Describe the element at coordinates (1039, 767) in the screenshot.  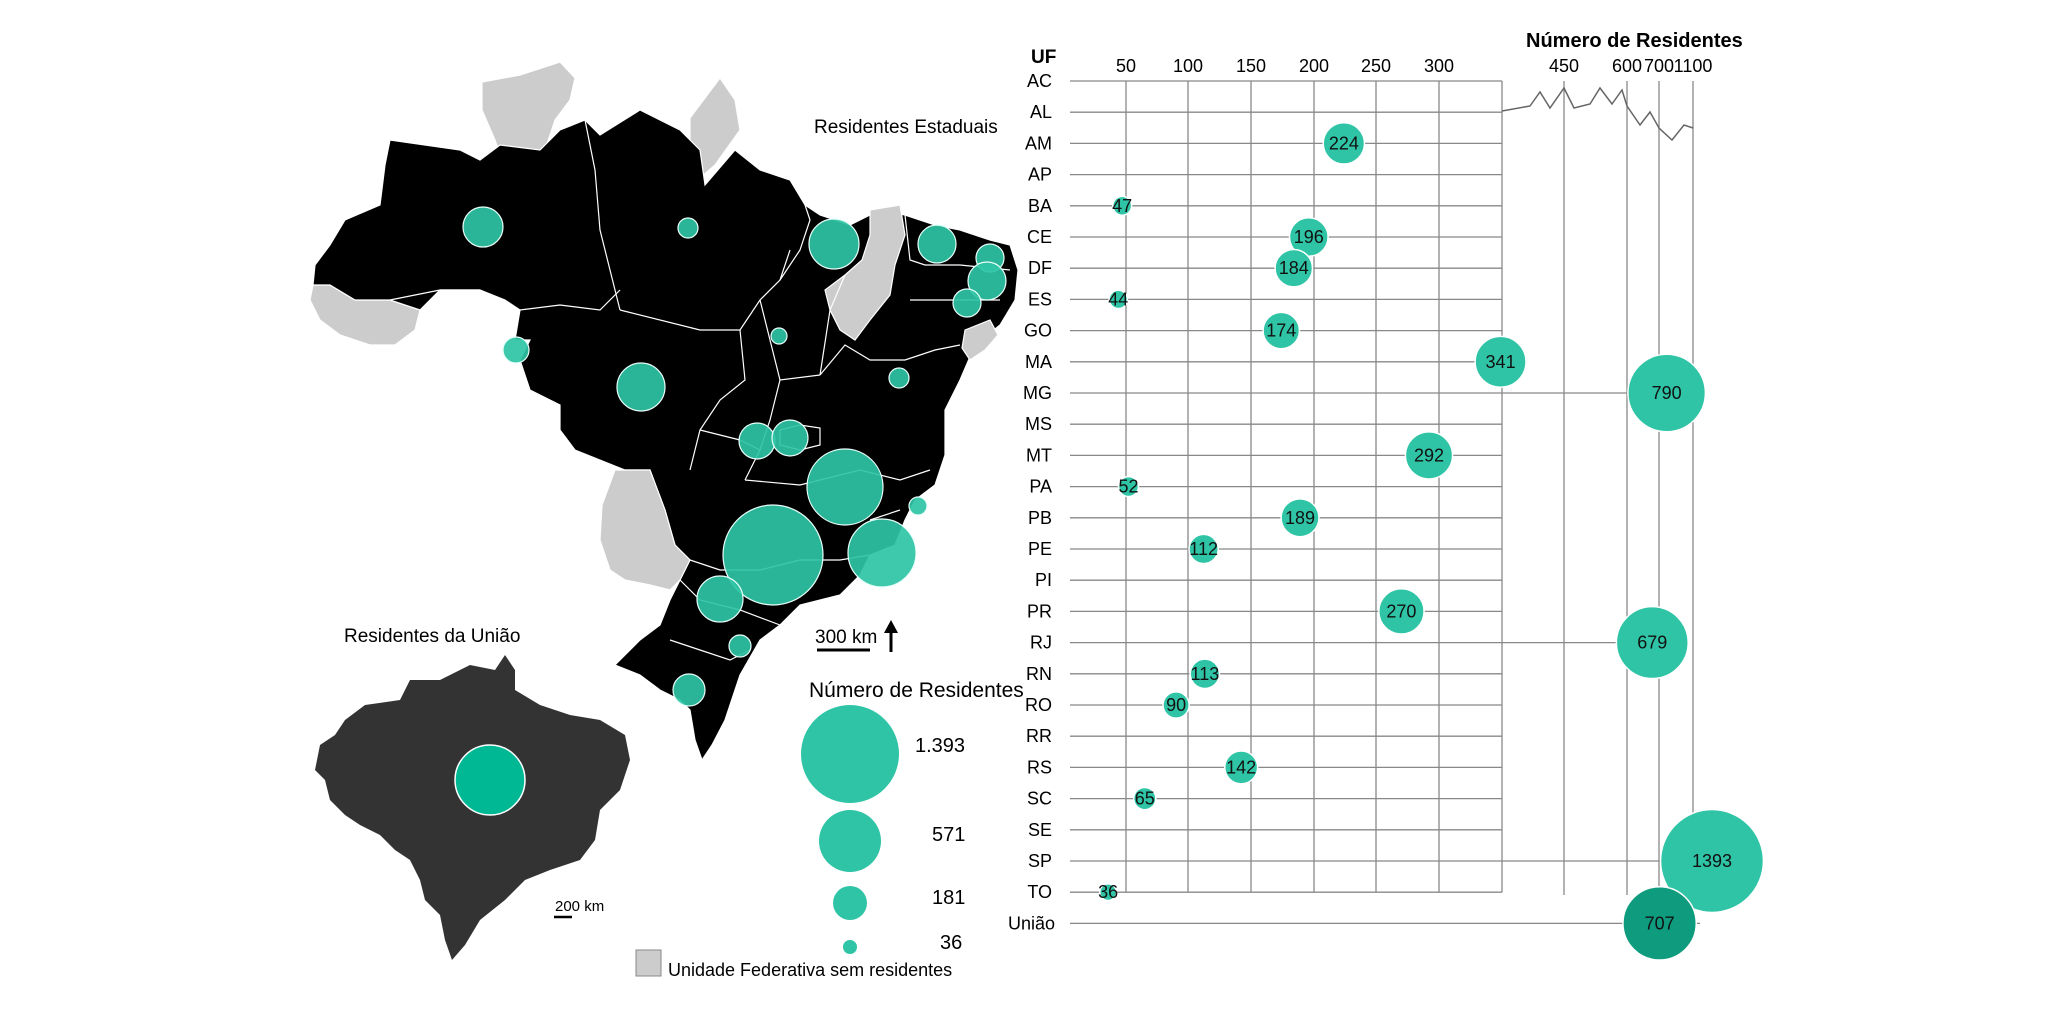
I see `y-tick-label: RS` at that location.